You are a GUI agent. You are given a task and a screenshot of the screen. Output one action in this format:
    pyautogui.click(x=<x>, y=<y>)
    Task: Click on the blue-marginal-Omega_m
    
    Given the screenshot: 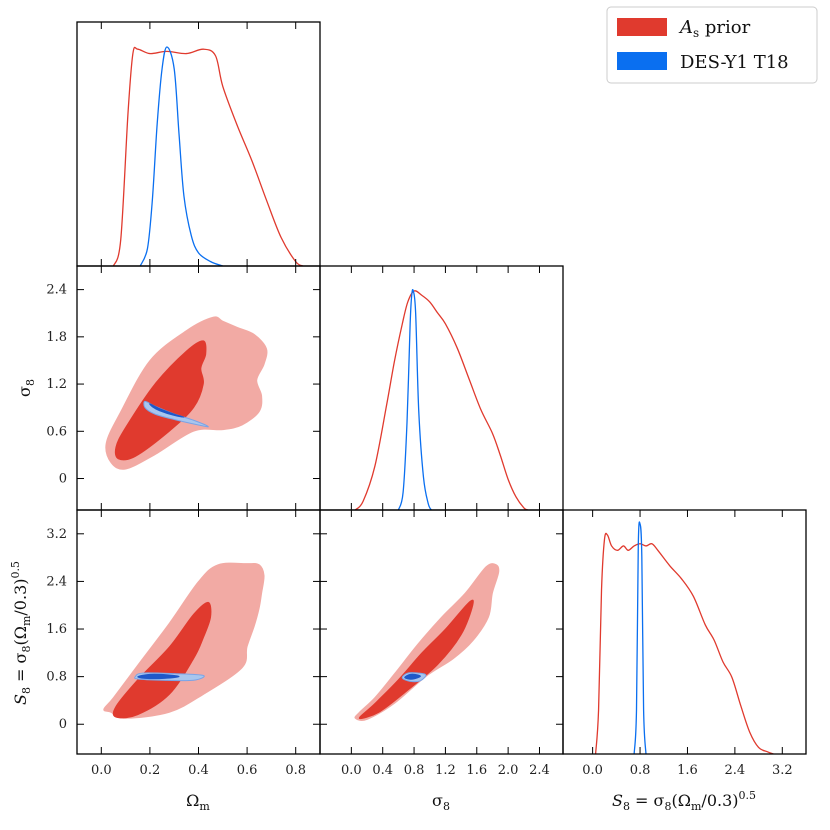 What is the action you would take?
    pyautogui.click(x=181, y=156)
    